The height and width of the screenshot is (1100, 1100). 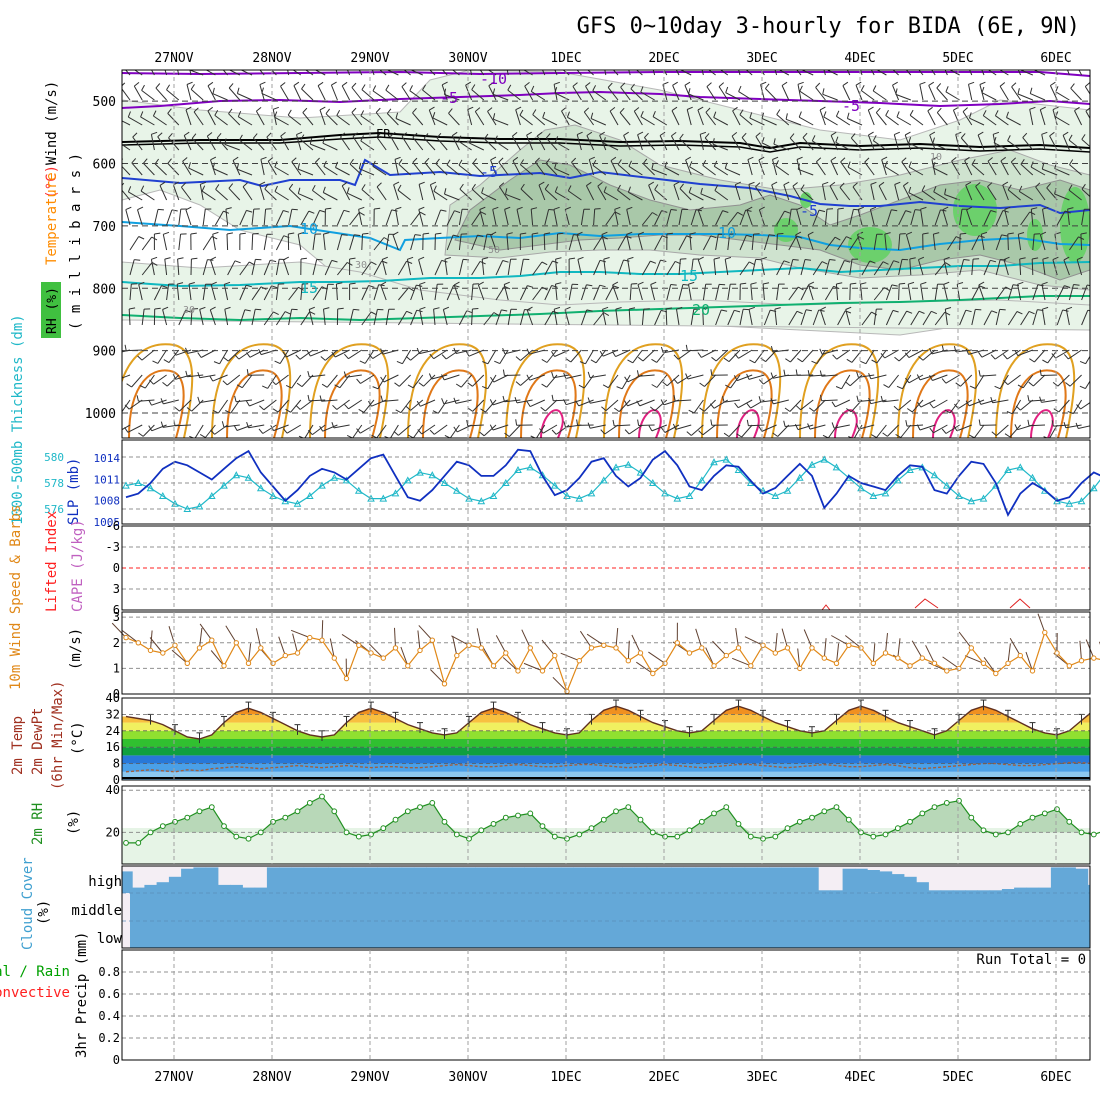 What do you see at coordinates (309, 229) in the screenshot?
I see `contour-label: 10` at bounding box center [309, 229].